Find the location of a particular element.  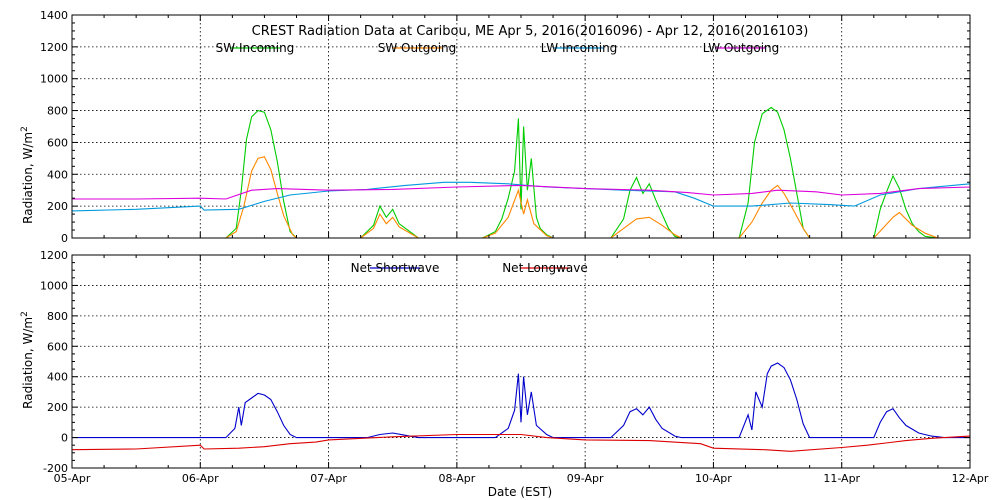

x-tick-label: 09-Apr is located at coordinates (585, 478).